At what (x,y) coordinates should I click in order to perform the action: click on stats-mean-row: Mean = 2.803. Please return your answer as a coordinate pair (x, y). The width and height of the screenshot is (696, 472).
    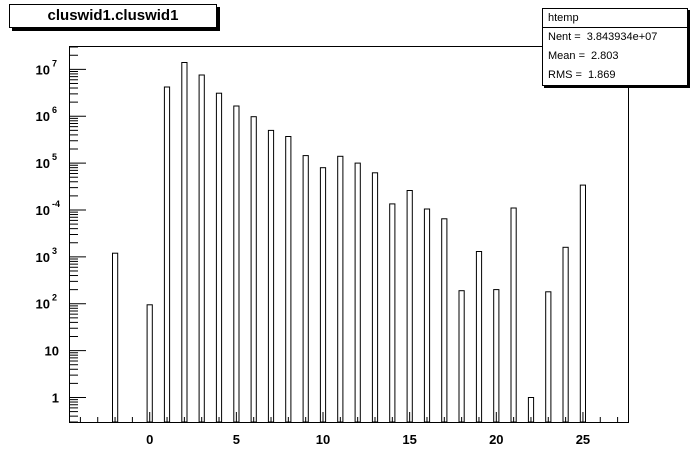
    Looking at the image, I should click on (615, 56).